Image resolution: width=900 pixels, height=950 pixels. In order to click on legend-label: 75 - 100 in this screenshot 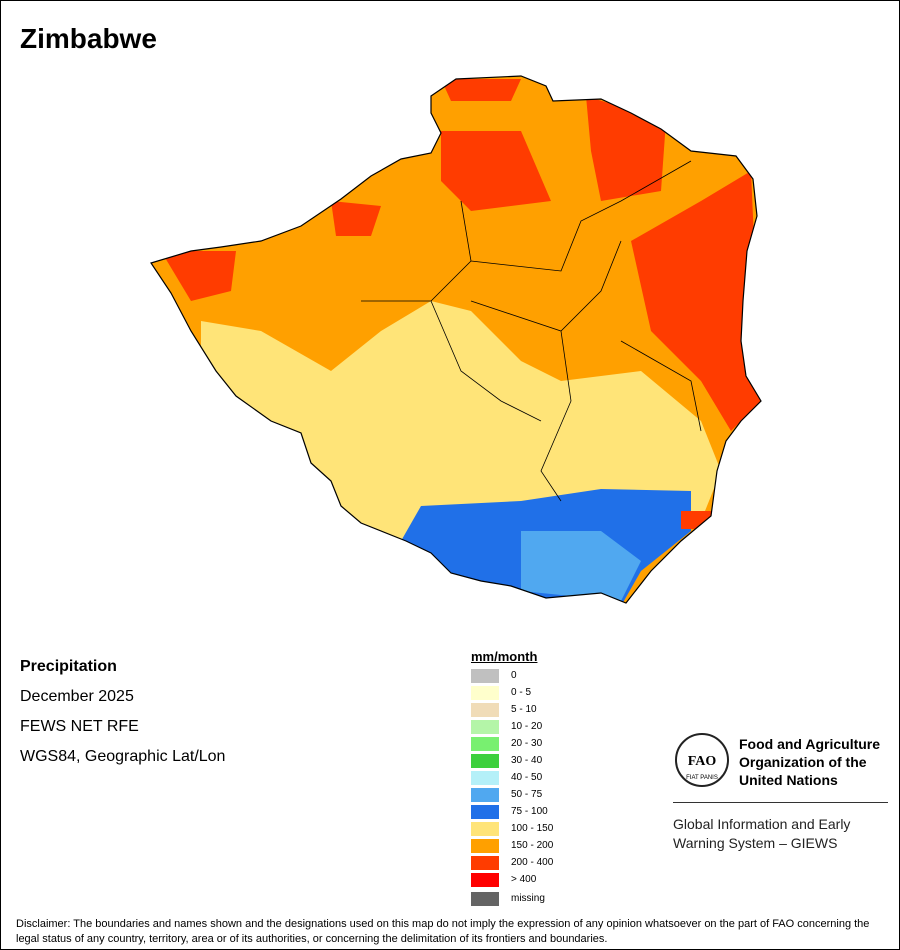, I will do `click(529, 811)`.